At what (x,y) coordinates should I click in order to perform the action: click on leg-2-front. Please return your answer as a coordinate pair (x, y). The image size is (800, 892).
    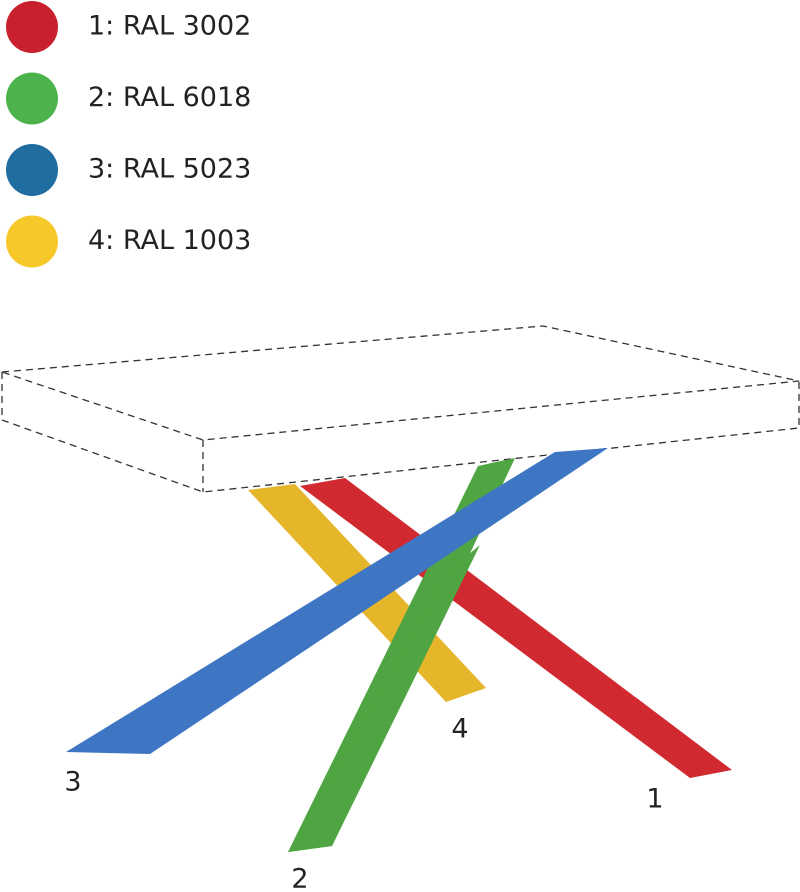
    Looking at the image, I should click on (384, 698).